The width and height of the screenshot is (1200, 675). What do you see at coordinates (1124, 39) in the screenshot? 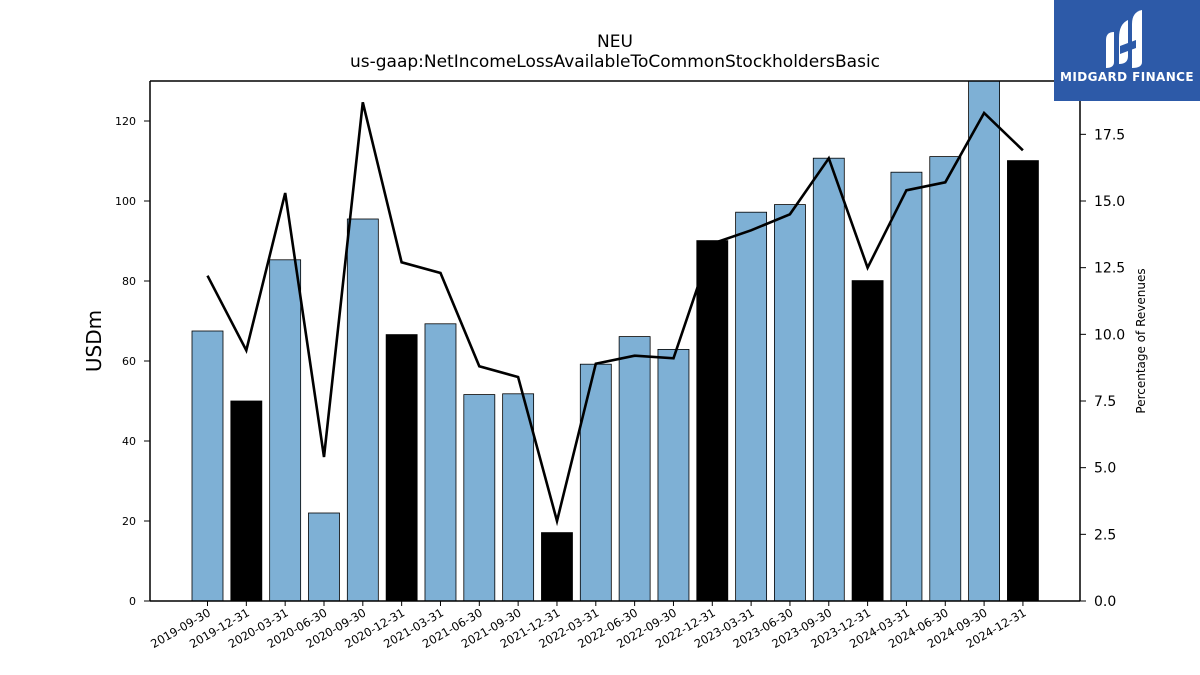
I see `midgard-logo-icon` at bounding box center [1124, 39].